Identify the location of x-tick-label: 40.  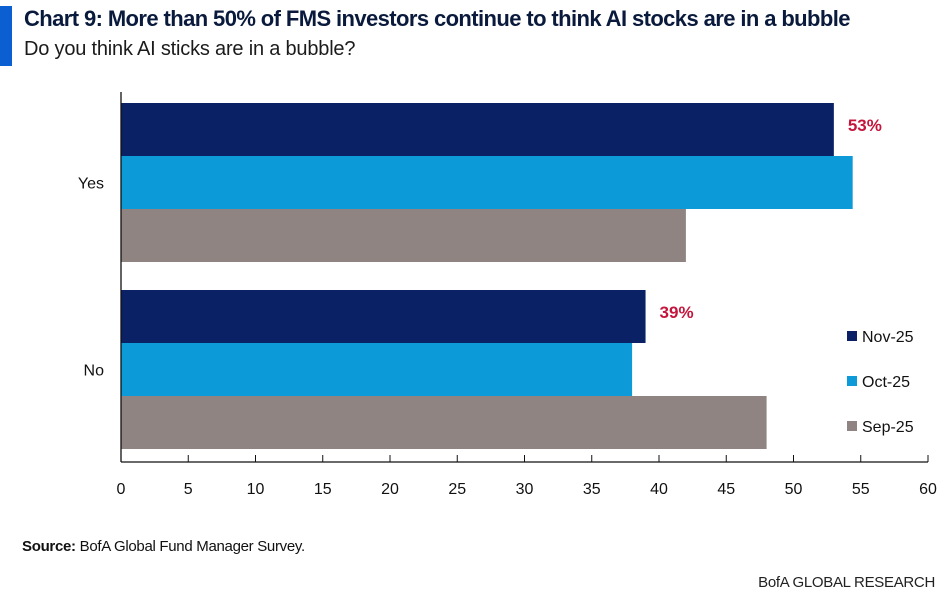
(659, 489).